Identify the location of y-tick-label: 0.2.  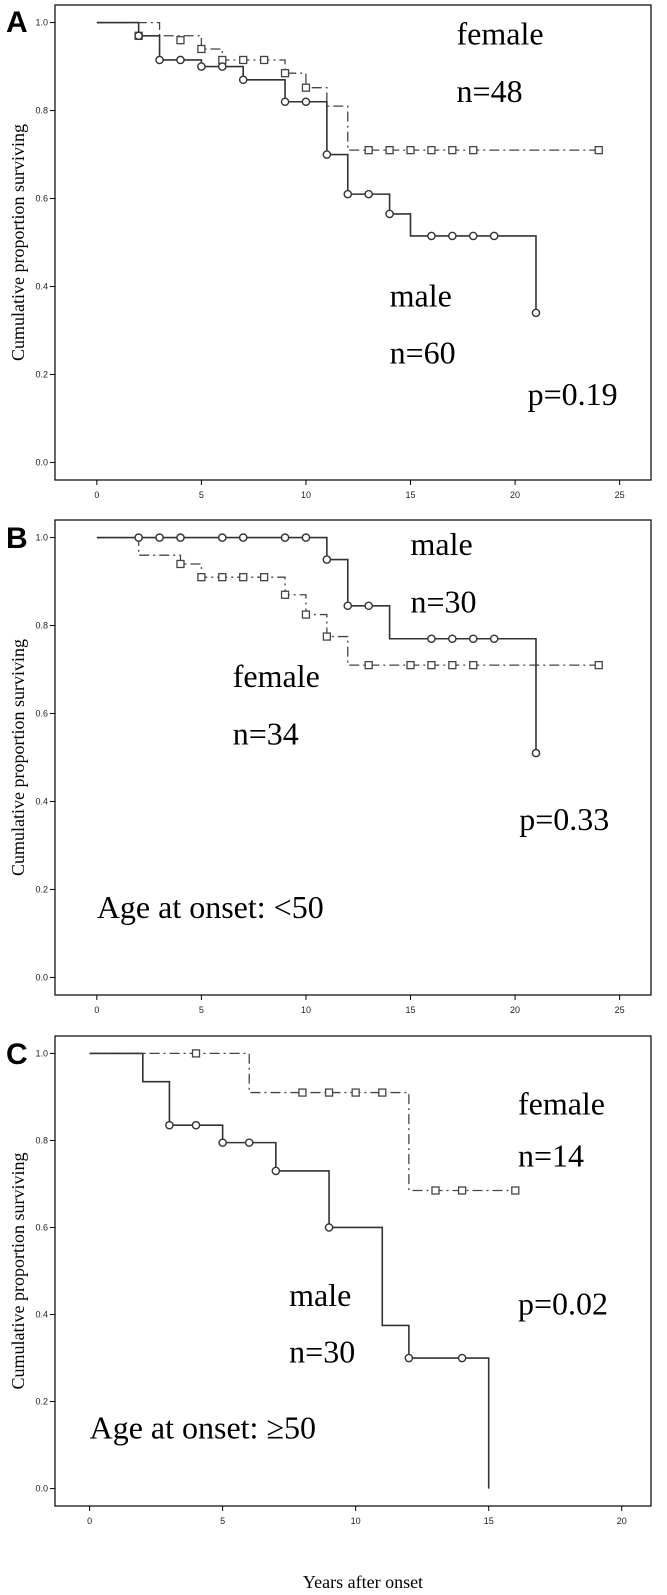
(41, 374).